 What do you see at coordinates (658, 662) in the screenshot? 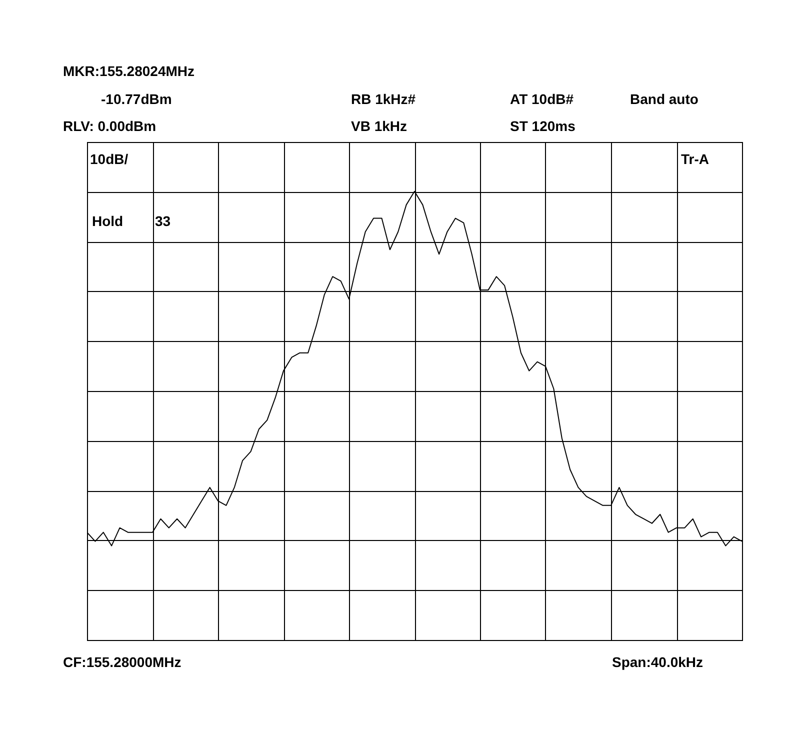
I see `text: Span:40.0kHz` at bounding box center [658, 662].